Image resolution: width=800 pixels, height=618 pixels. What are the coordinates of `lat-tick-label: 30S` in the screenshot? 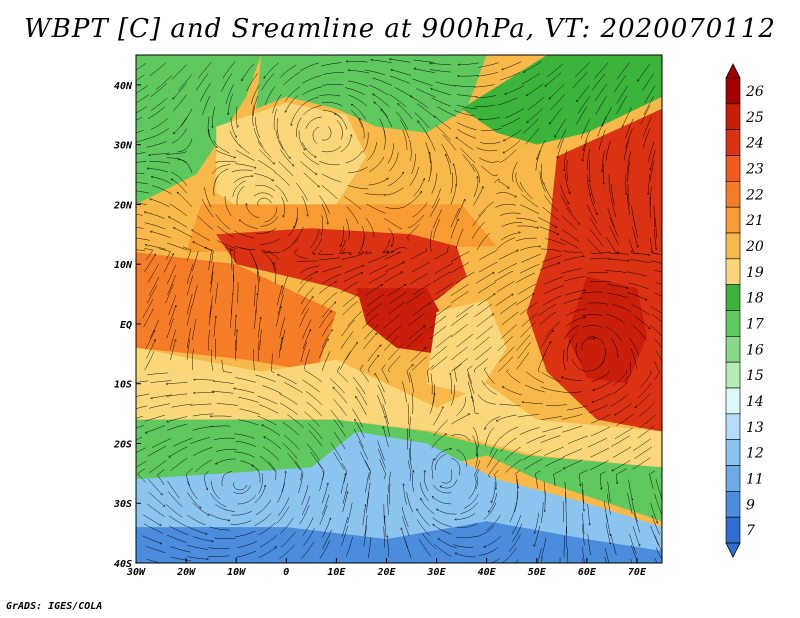 It's located at (122, 504).